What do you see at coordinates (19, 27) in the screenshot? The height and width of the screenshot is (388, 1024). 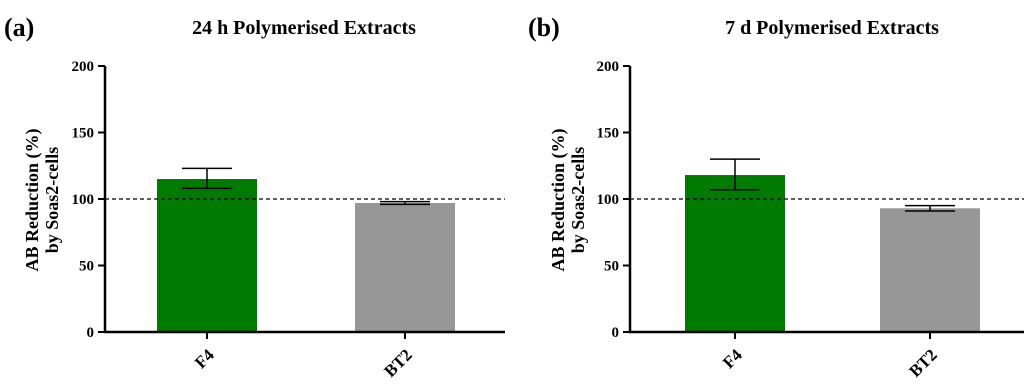 I see `panel-label: (a)` at bounding box center [19, 27].